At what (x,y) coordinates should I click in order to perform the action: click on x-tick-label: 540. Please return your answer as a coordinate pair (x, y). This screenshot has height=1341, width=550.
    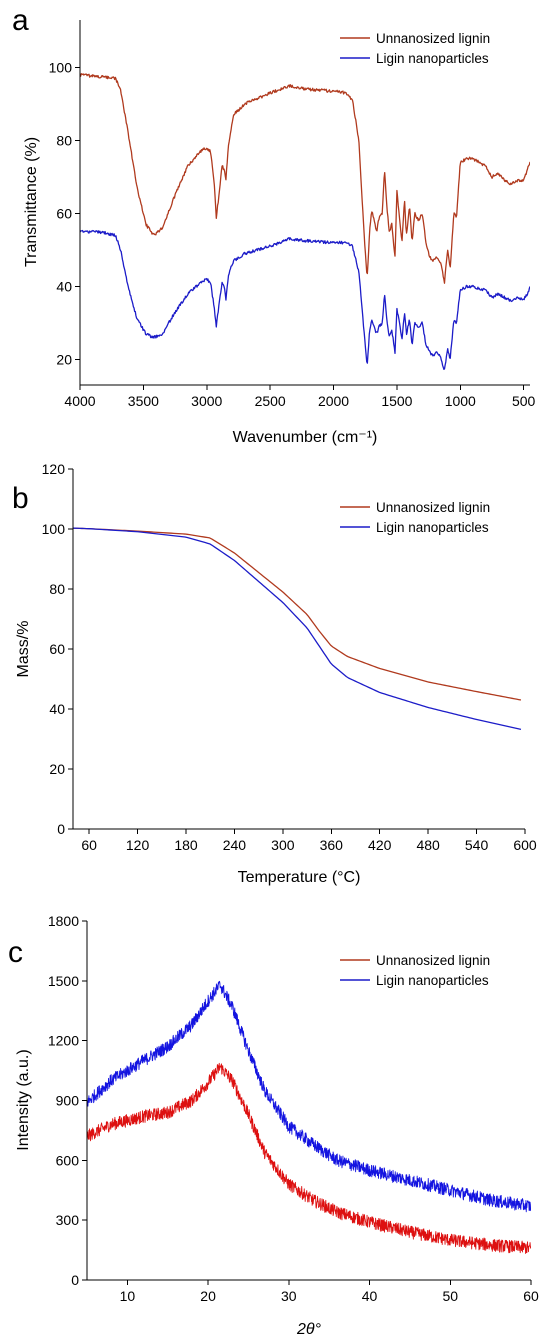
    Looking at the image, I should click on (477, 845).